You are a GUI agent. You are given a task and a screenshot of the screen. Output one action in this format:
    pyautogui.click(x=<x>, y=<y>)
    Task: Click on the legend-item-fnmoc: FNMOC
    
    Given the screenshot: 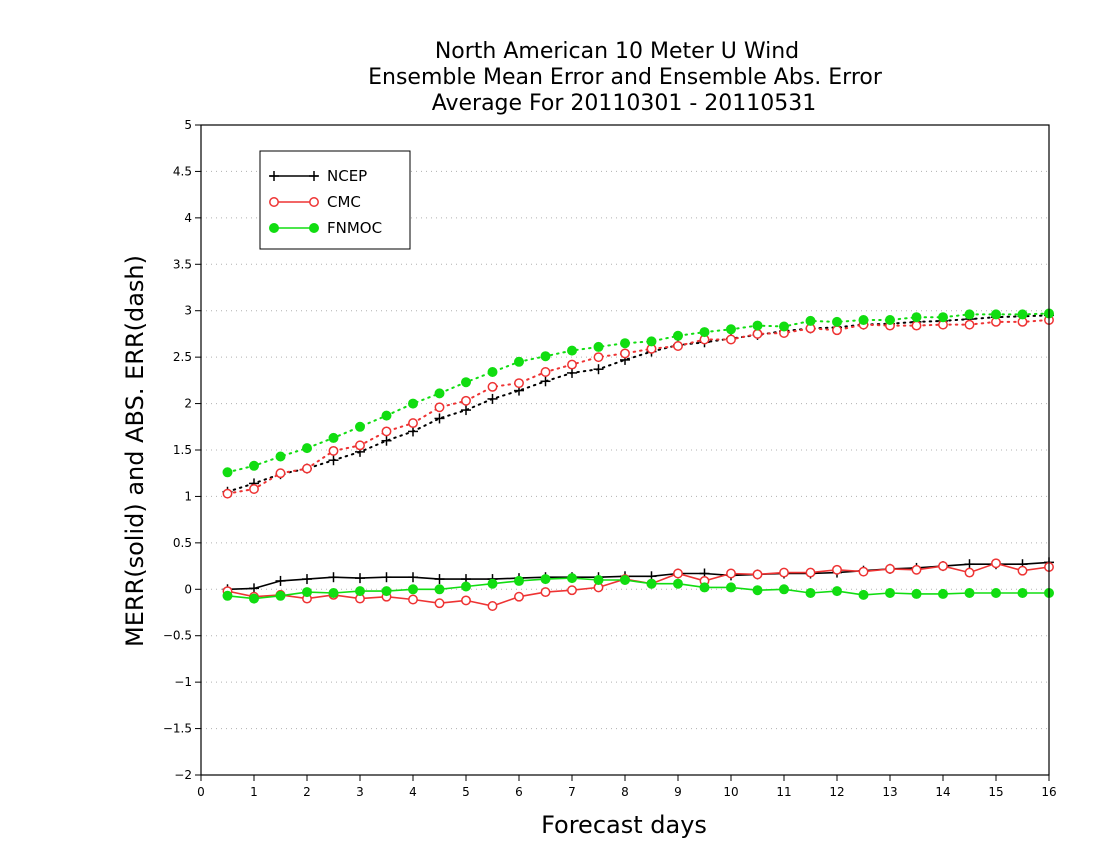 What is the action you would take?
    pyautogui.click(x=325, y=228)
    